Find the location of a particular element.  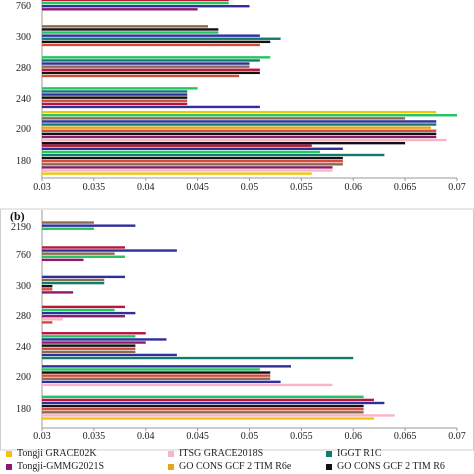

legend-entry: GO CONS GCF 2 TIM R6 is located at coordinates (385, 467).